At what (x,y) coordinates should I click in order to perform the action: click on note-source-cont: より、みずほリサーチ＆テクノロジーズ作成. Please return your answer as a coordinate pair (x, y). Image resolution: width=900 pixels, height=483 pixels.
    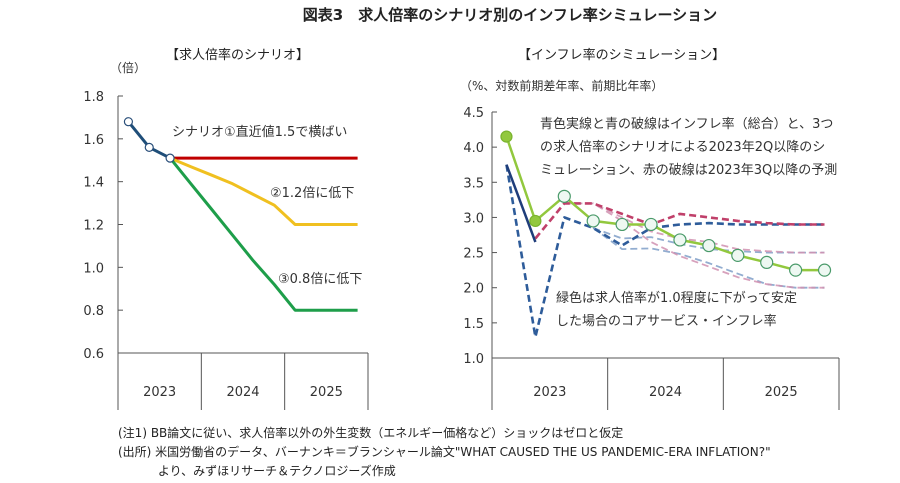
    Looking at the image, I should click on (257, 471).